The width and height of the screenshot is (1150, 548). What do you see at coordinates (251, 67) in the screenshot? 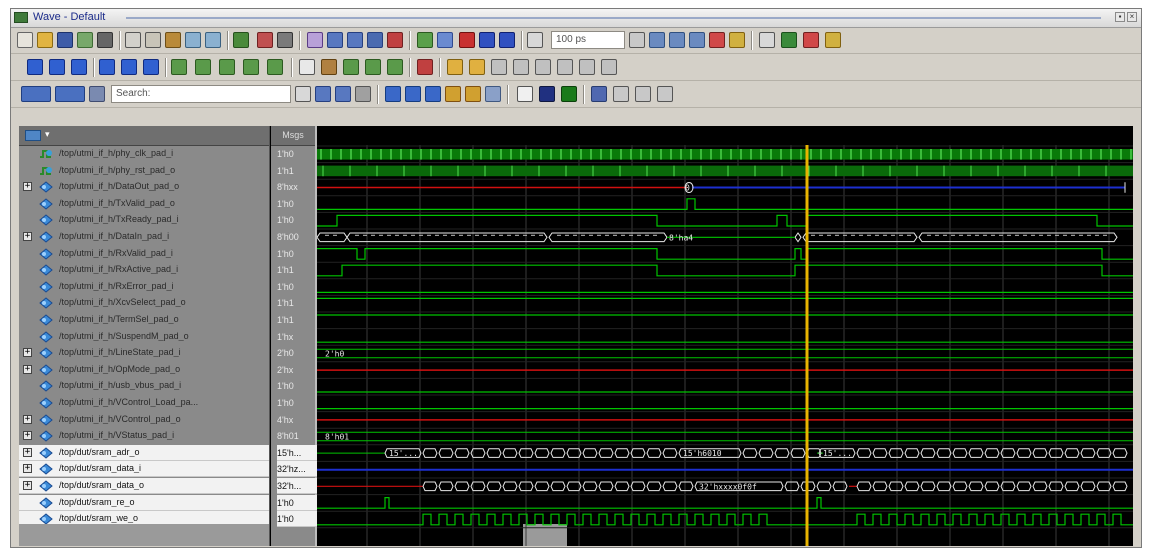
I see `wave-color-icon` at bounding box center [251, 67].